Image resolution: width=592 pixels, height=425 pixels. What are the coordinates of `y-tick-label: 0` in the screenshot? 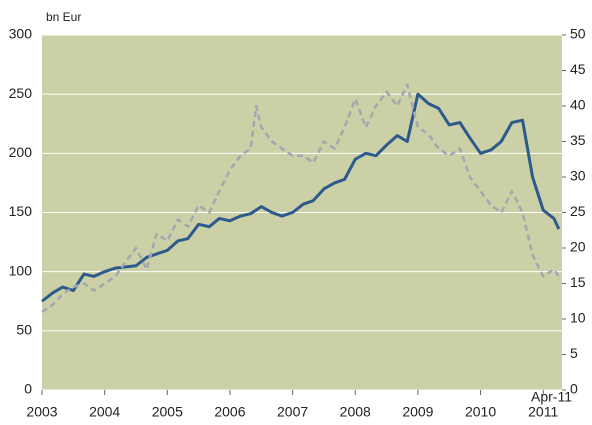 It's located at (28, 389).